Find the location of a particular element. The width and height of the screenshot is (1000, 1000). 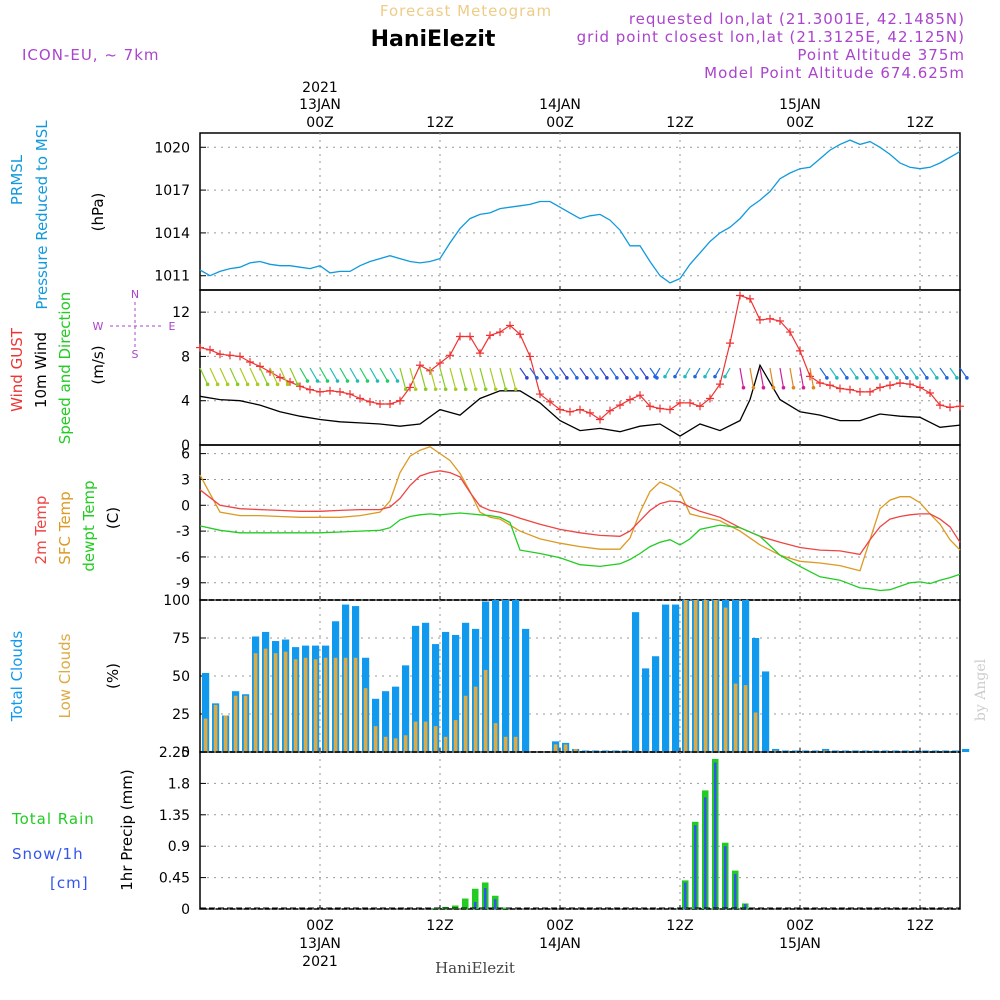

wind-speed-line is located at coordinates (580, 400).